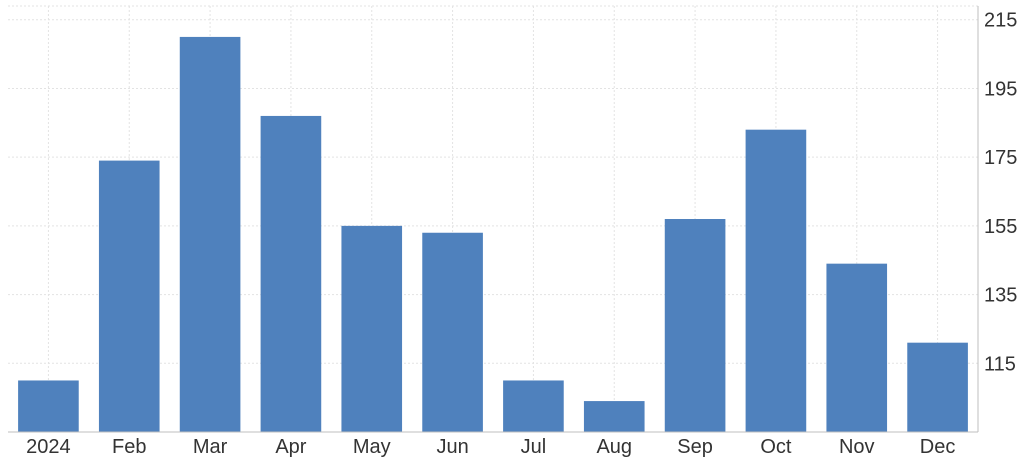 This screenshot has height=464, width=1024. Describe the element at coordinates (1000, 89) in the screenshot. I see `y-tick-label: 195` at that location.